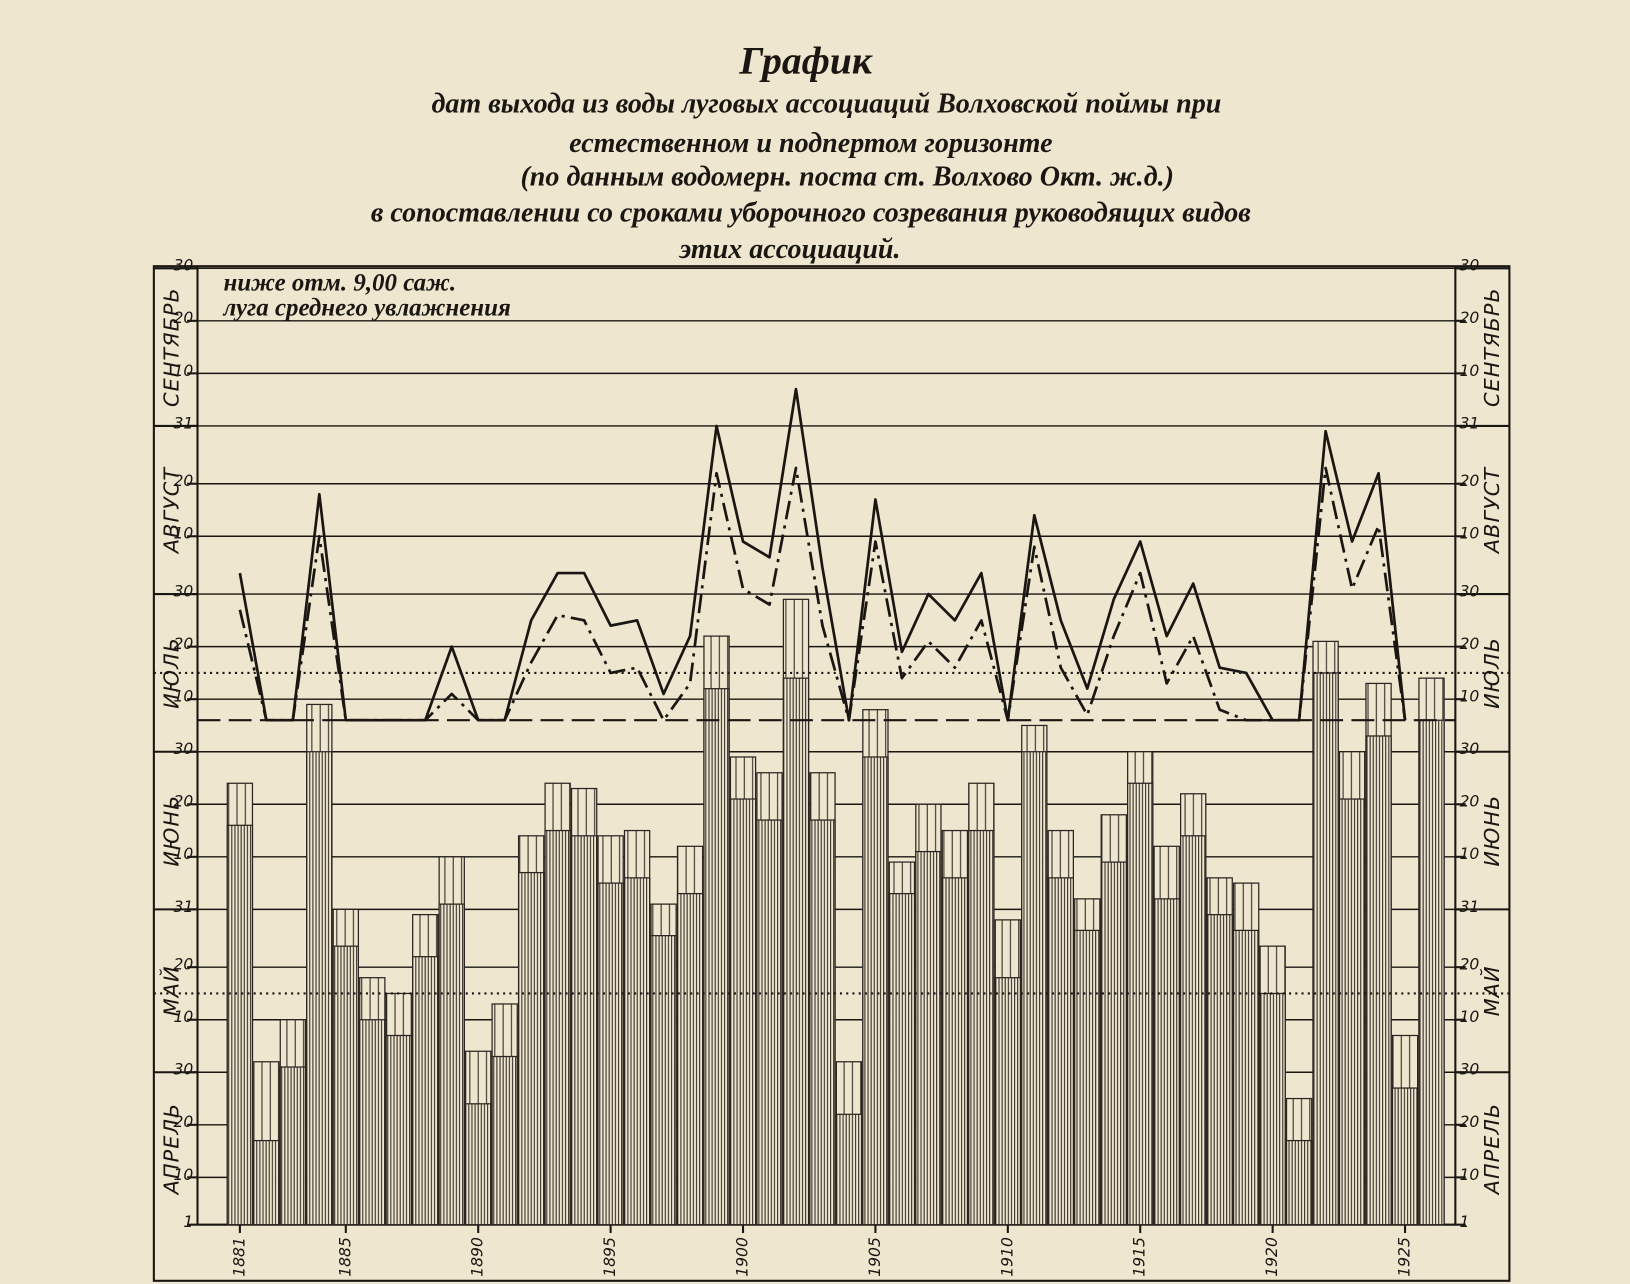  I want to click on y2-tick-label: 1, so click(1465, 1222).